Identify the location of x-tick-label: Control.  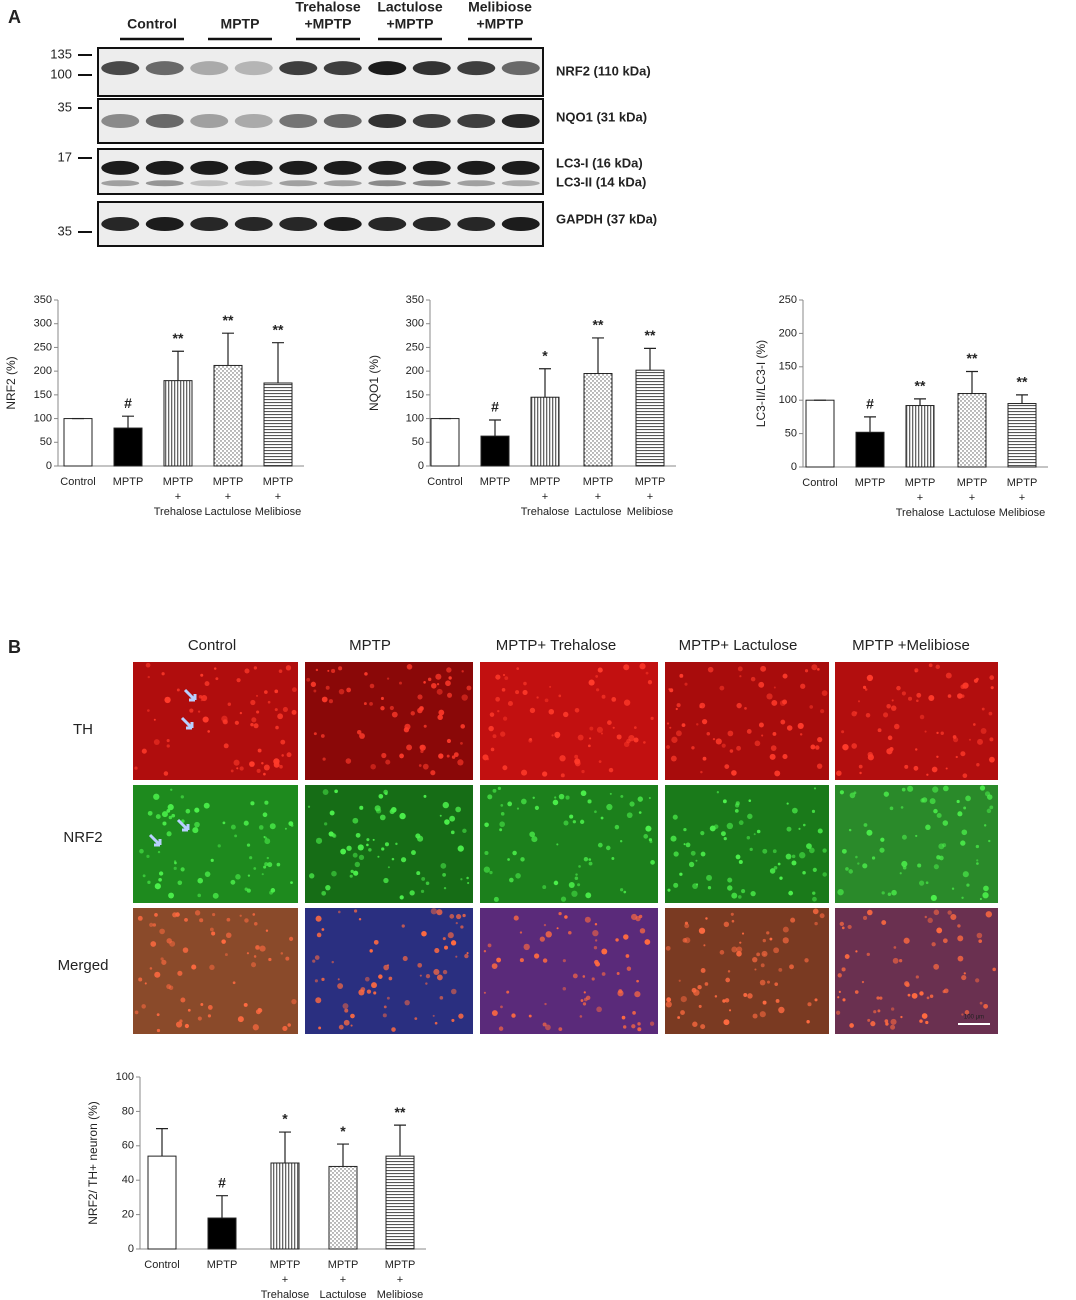
(161, 1265).